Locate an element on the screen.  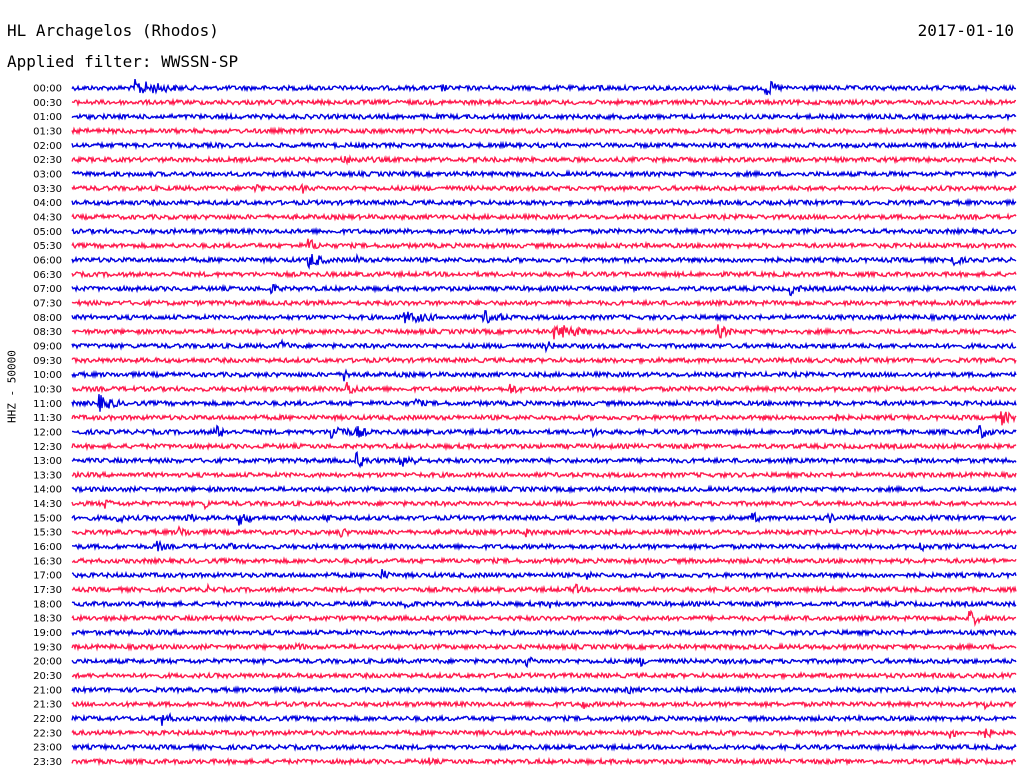
row-label-1530: 15:30 is located at coordinates (47, 533).